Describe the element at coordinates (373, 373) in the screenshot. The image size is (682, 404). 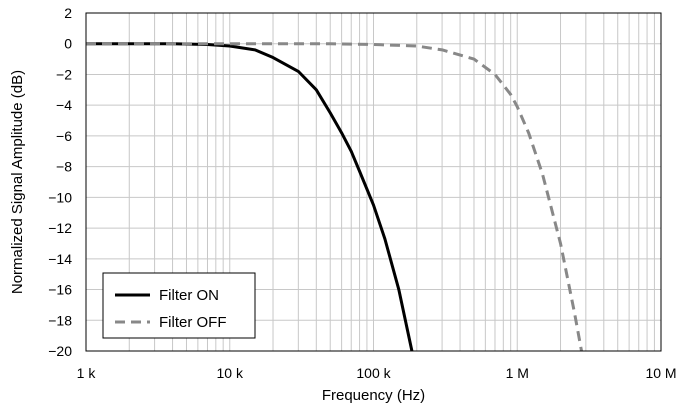
I see `x-tick-label: 100 k` at that location.